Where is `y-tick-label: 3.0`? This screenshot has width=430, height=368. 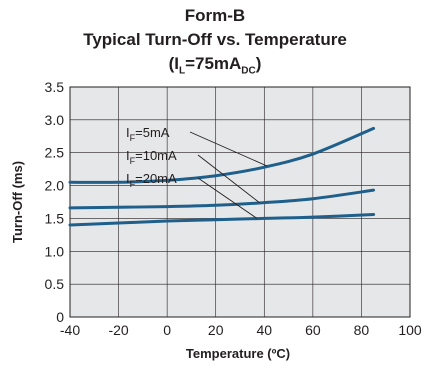 y-tick-label: 3.0 is located at coordinates (55, 120).